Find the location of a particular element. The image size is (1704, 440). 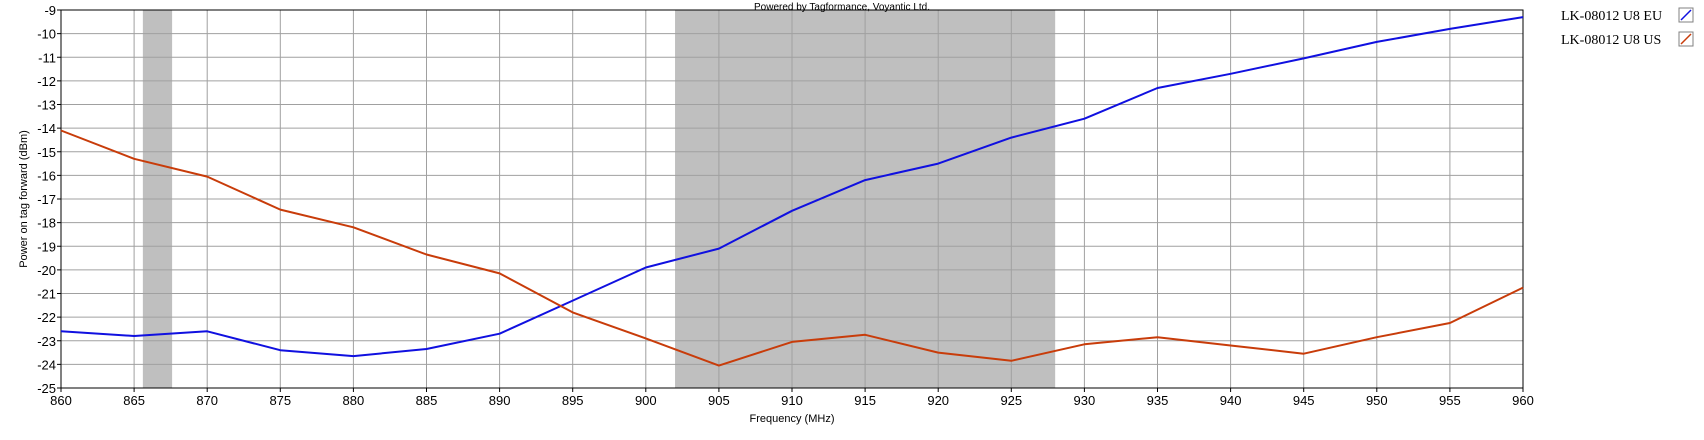

credit-text: Powered by Tagformance, Voyantic Ltd. is located at coordinates (842, 7).